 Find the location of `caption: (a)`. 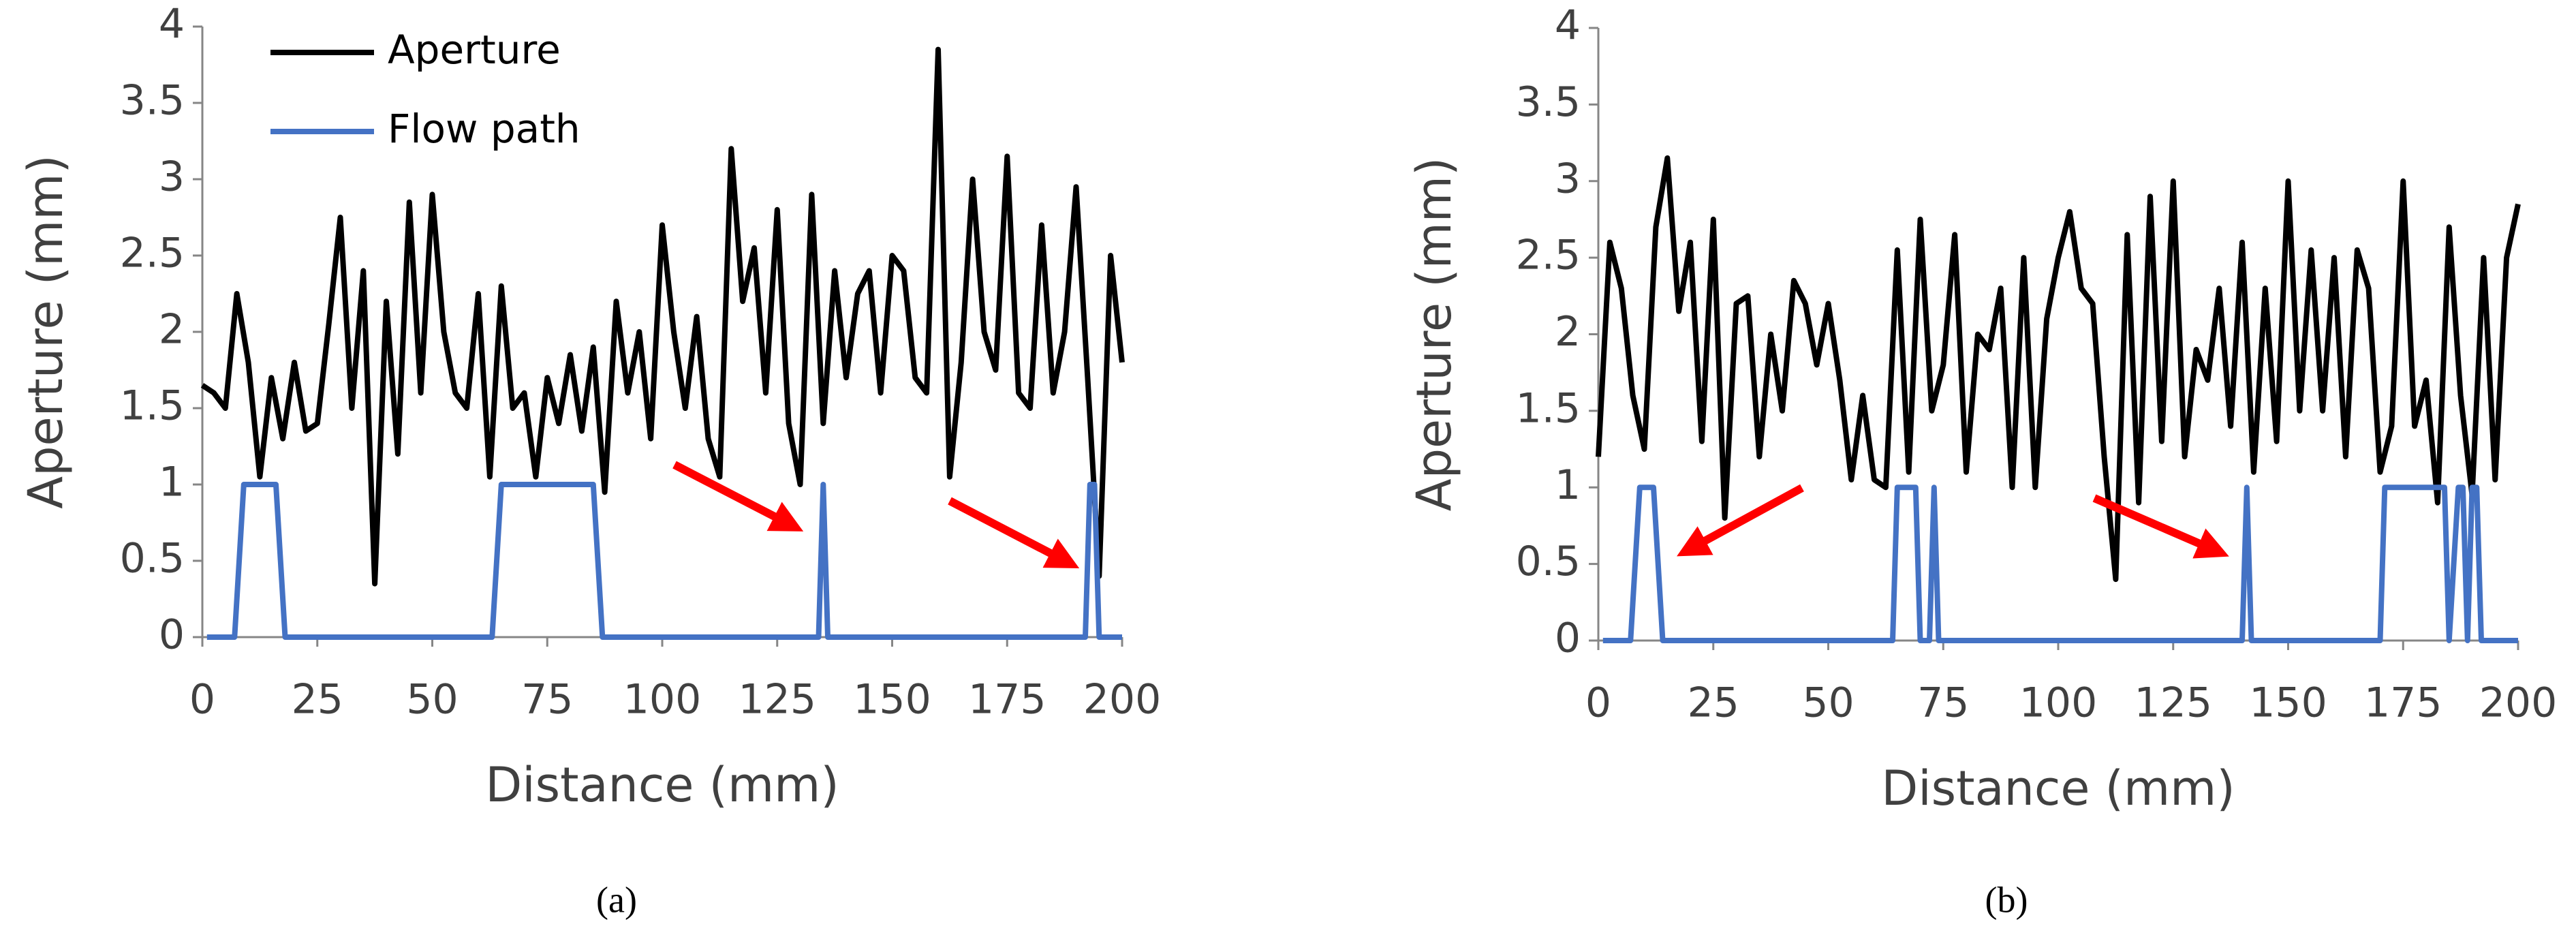

caption: (a) is located at coordinates (616, 899).